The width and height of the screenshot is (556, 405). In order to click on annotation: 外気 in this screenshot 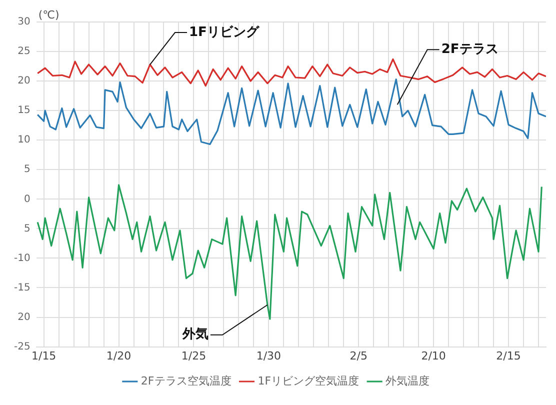, I will do `click(194, 334)`.